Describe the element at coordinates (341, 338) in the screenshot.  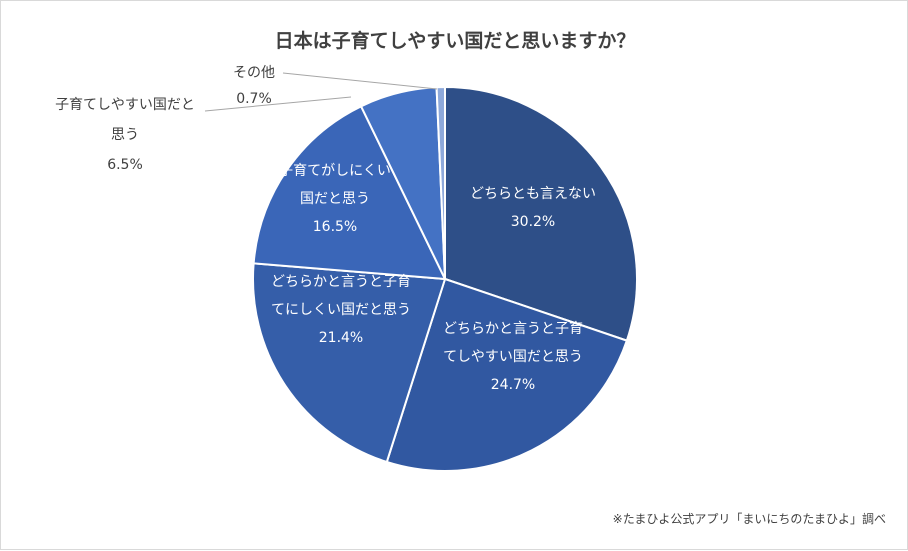
I see `slice-value-label: 21.4%` at that location.